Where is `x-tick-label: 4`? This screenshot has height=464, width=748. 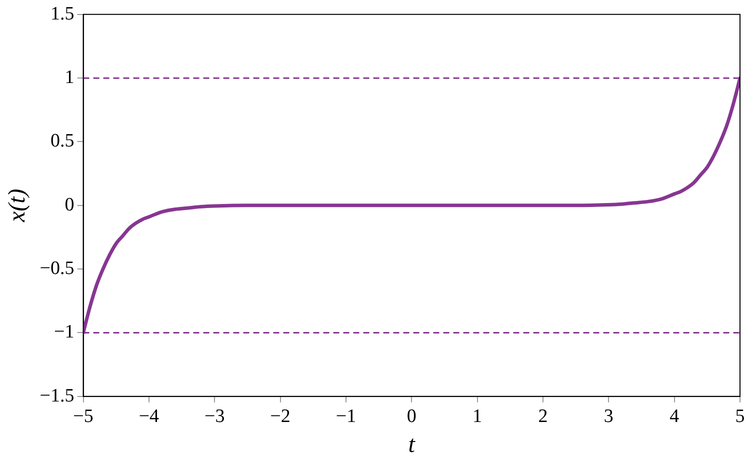
x-tick-label: 4 is located at coordinates (675, 416).